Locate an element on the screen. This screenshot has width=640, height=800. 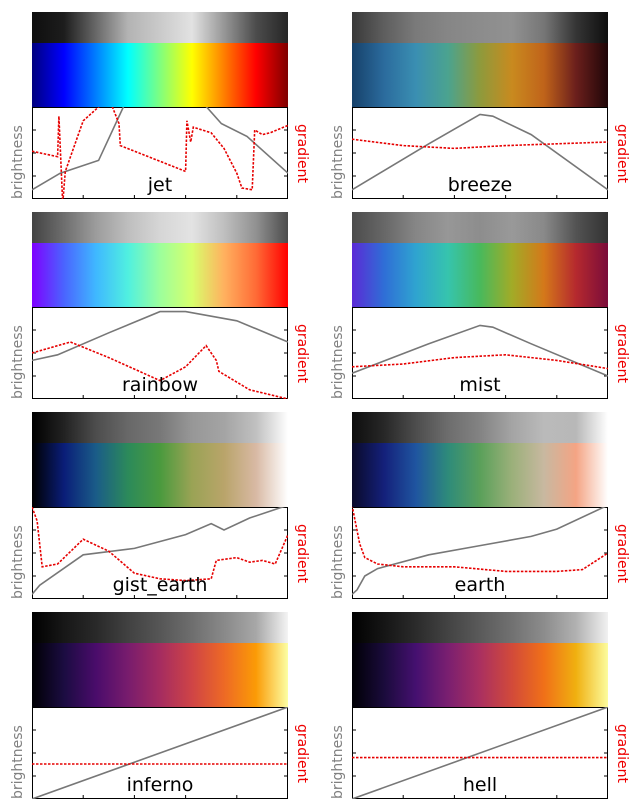
colormap-panel: gist_earth is located at coordinates (160, 505).